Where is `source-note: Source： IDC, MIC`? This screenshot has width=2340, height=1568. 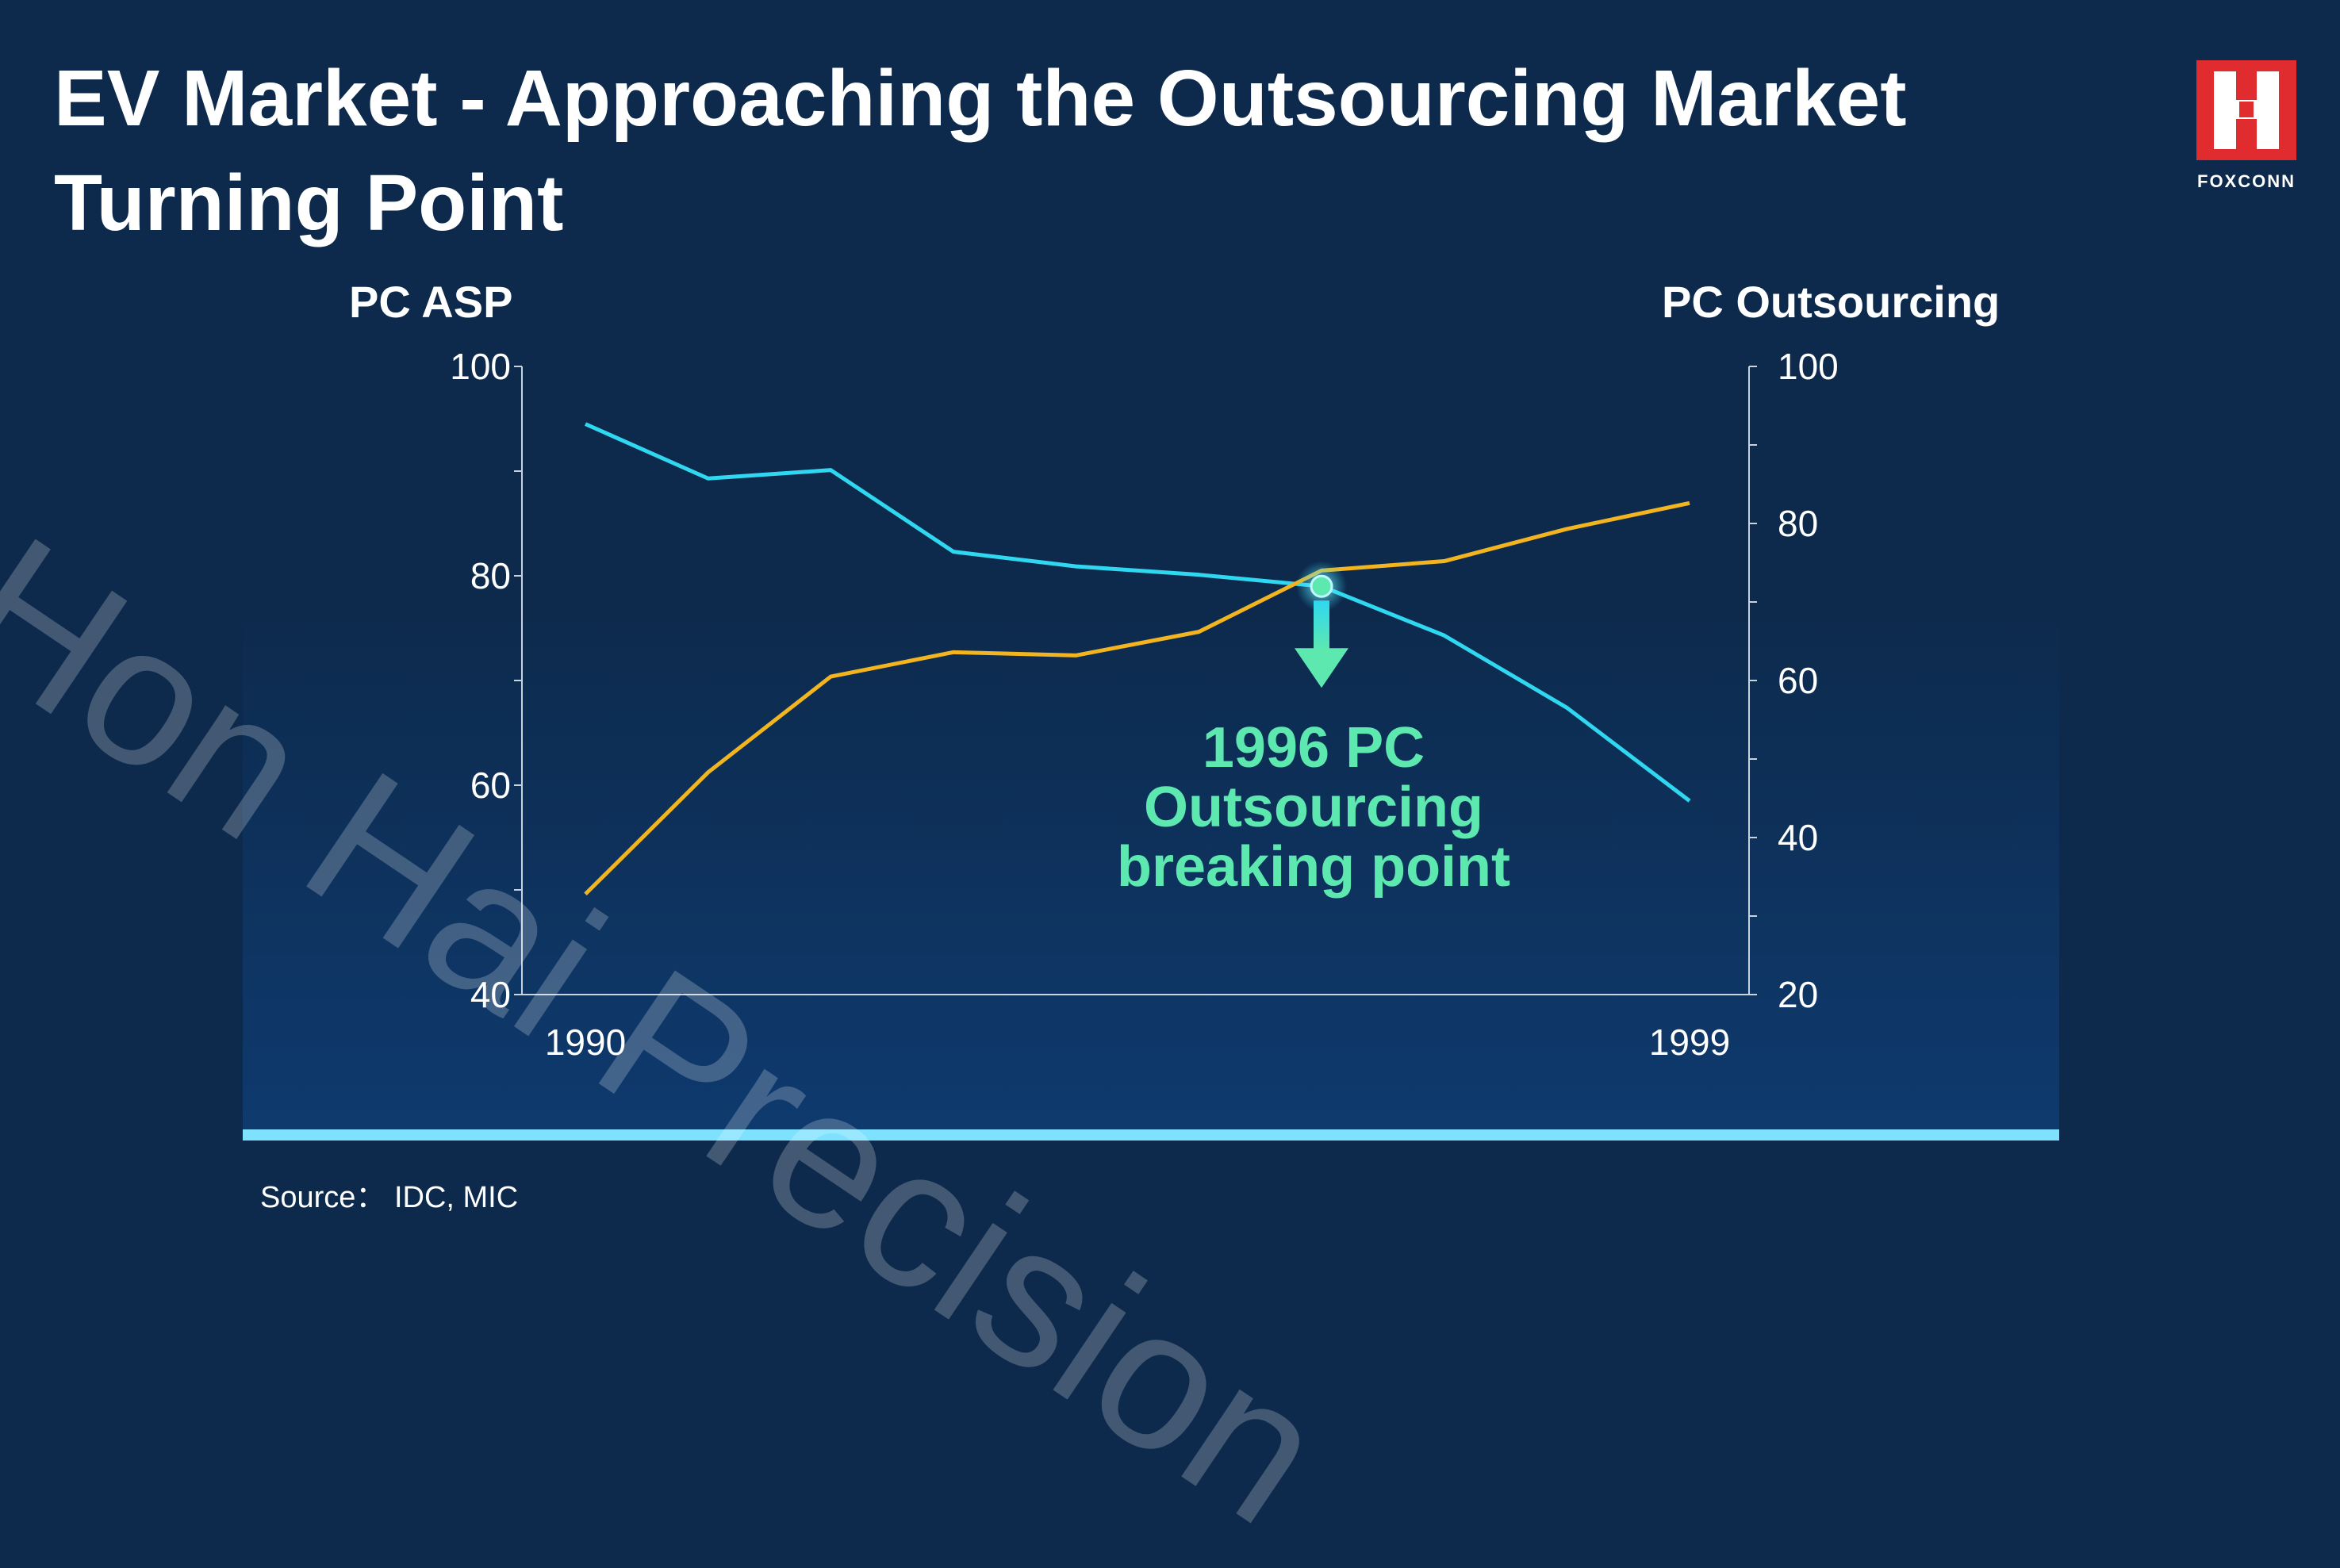
source-note: Source： IDC, MIC is located at coordinates (389, 1197).